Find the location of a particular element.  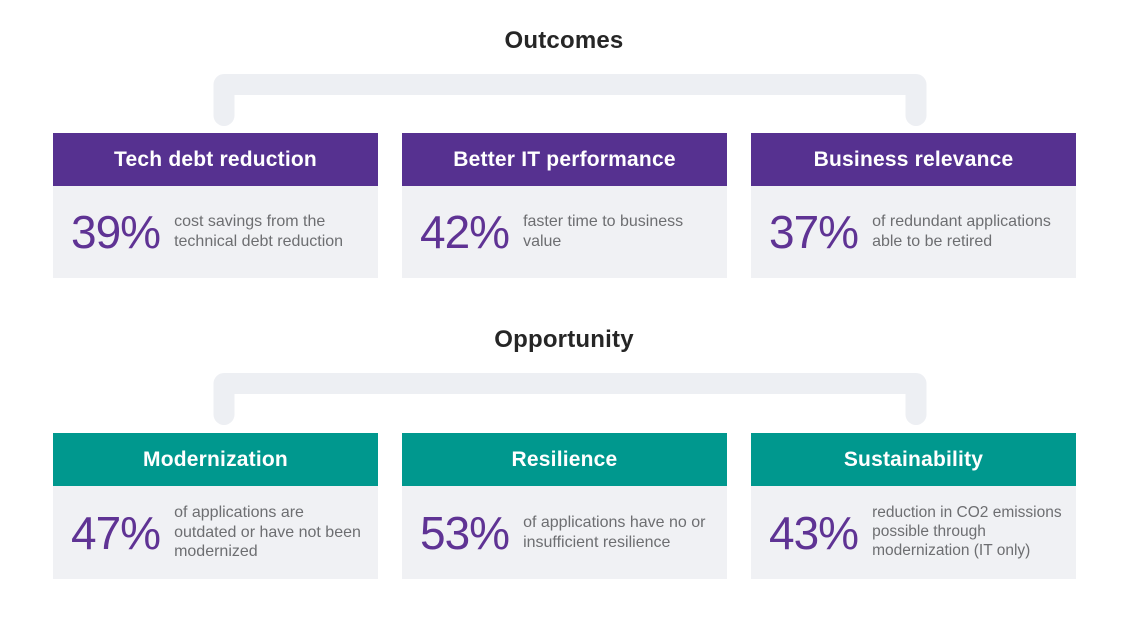

stat-percent: 53% is located at coordinates (465, 532).